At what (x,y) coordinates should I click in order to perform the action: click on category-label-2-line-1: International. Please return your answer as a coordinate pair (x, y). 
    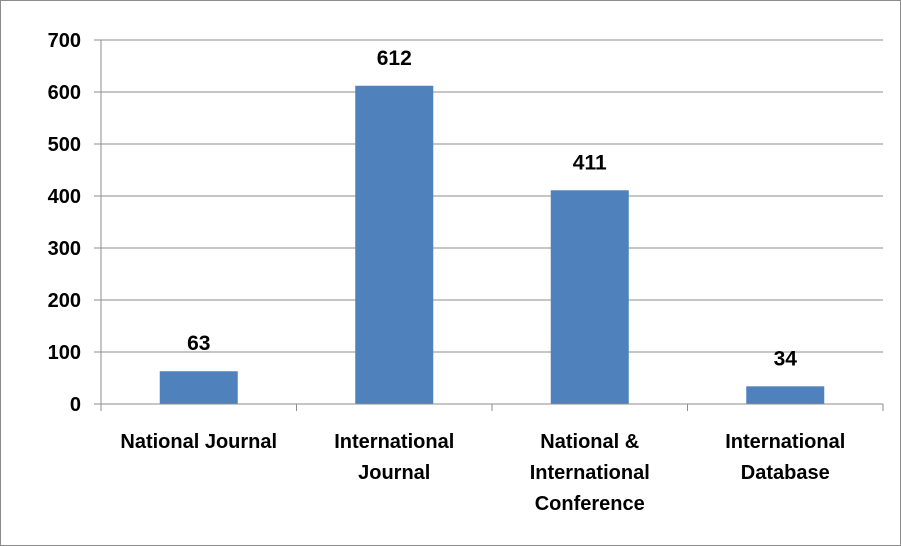
    Looking at the image, I should click on (590, 473).